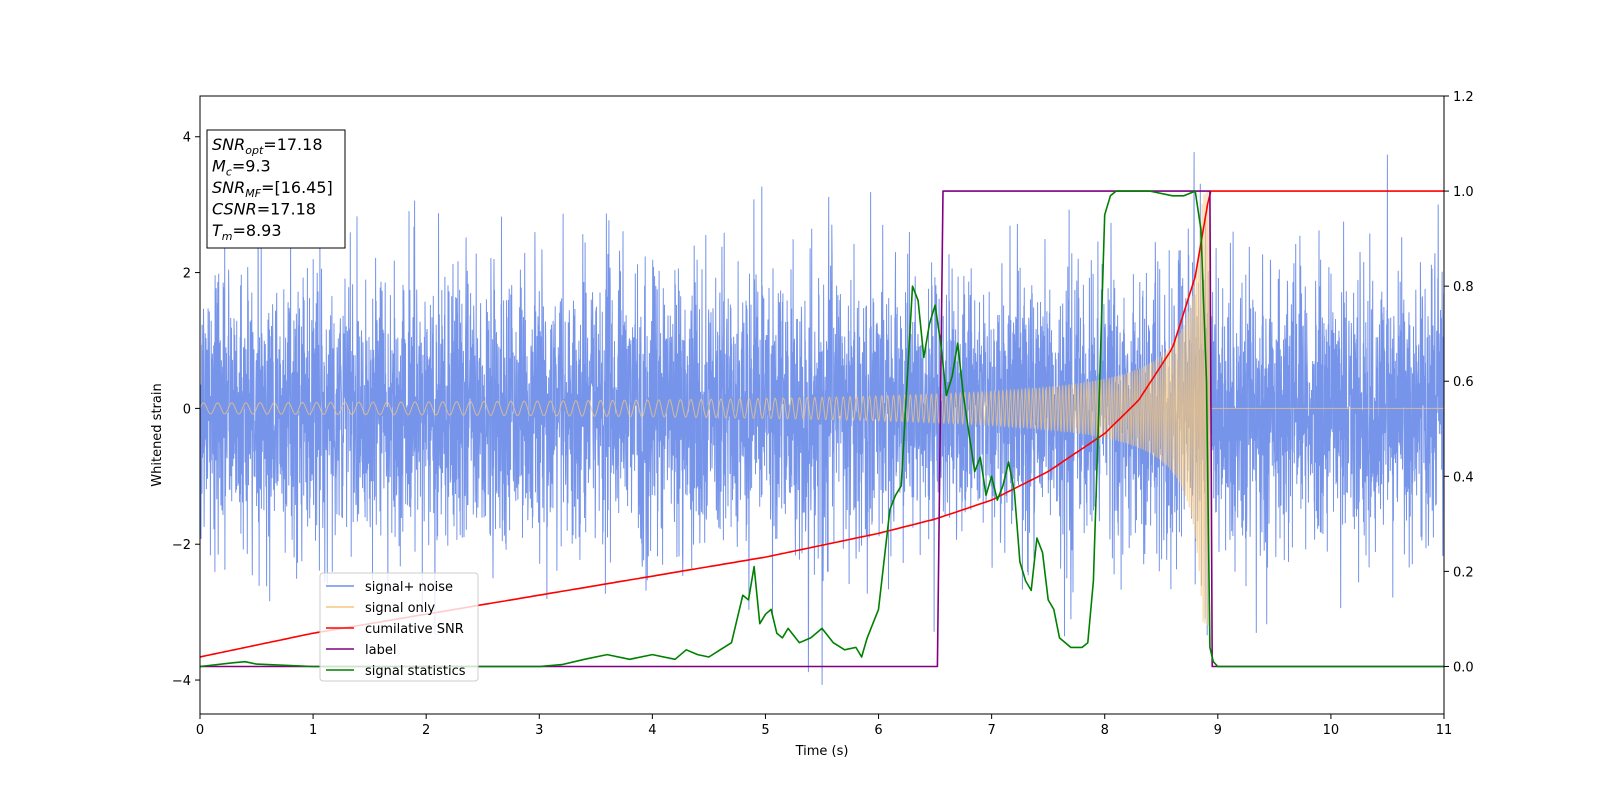 This screenshot has height=800, width=1600. I want to click on y-tick-label: 0, so click(187, 409).